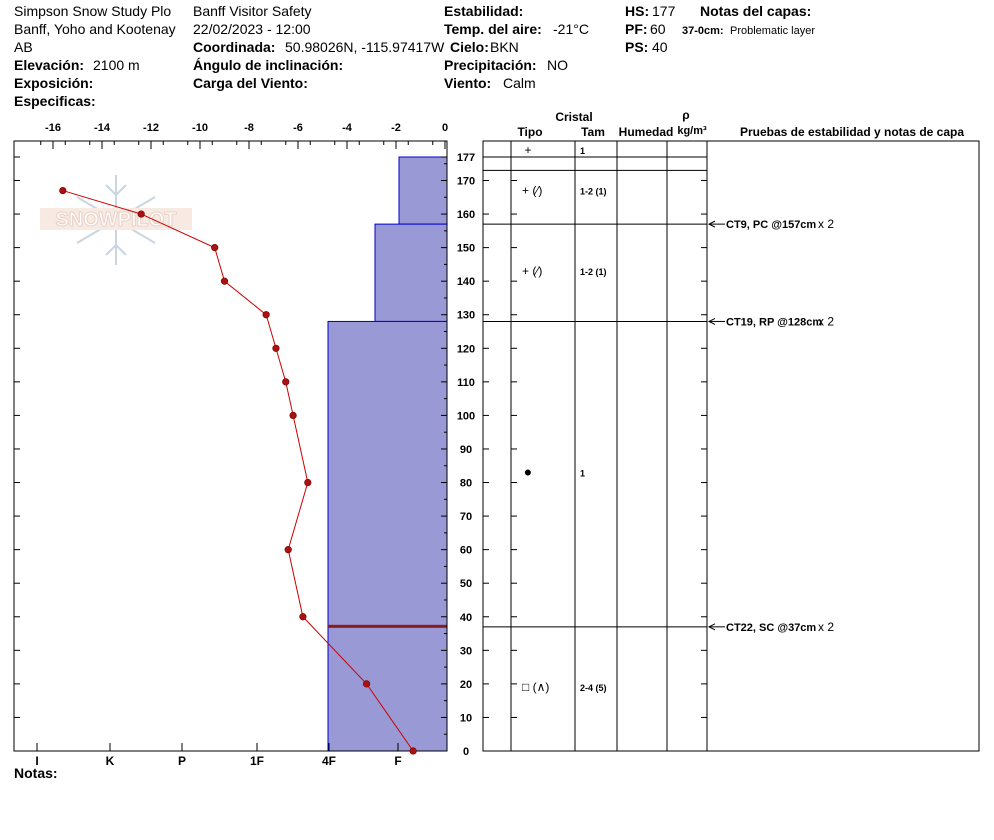  I want to click on precip-value: NO, so click(557, 65).